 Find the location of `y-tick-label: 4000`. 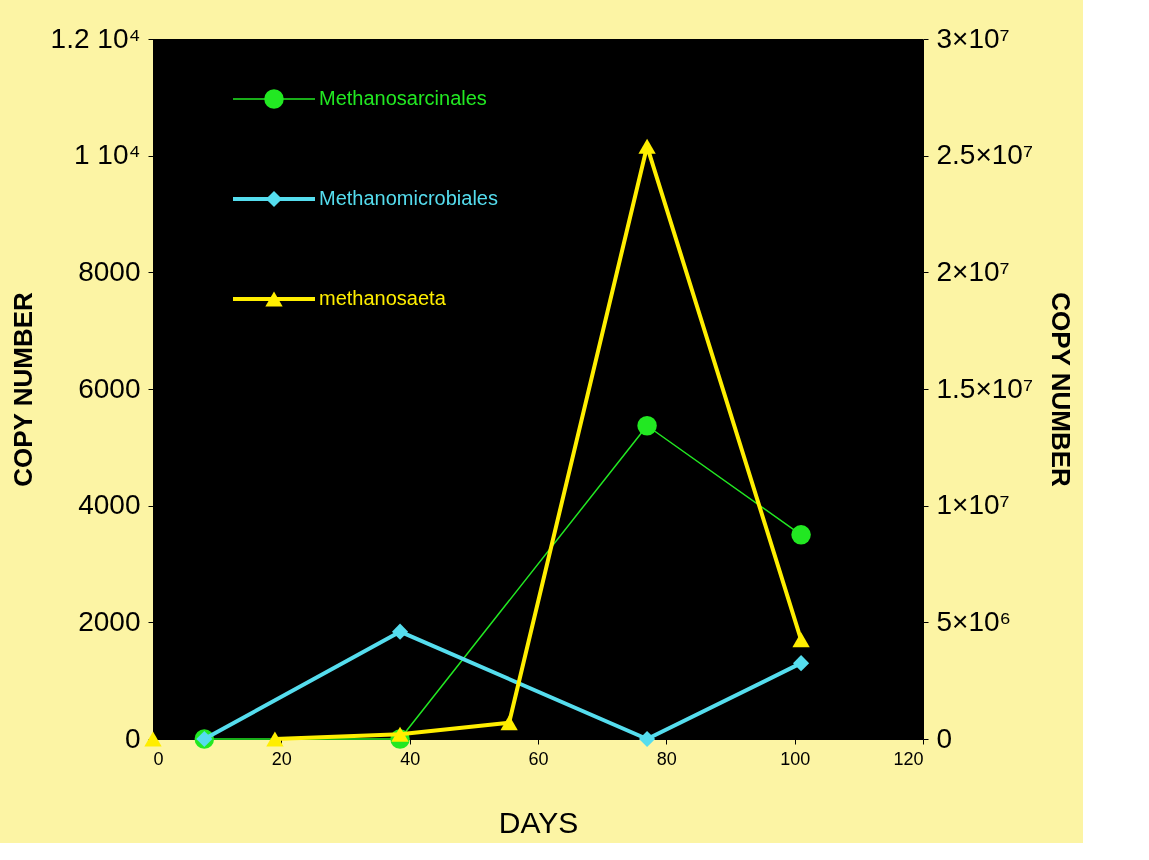

y-tick-label: 4000 is located at coordinates (109, 505).